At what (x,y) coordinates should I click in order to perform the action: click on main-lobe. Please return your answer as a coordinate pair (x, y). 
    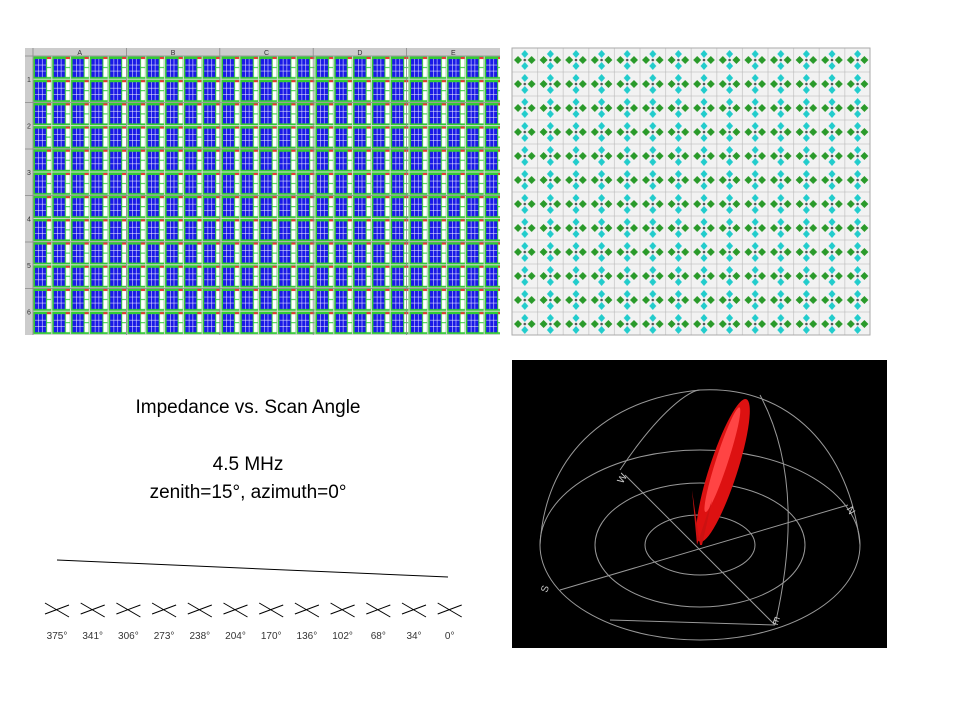
    Looking at the image, I should click on (723, 470).